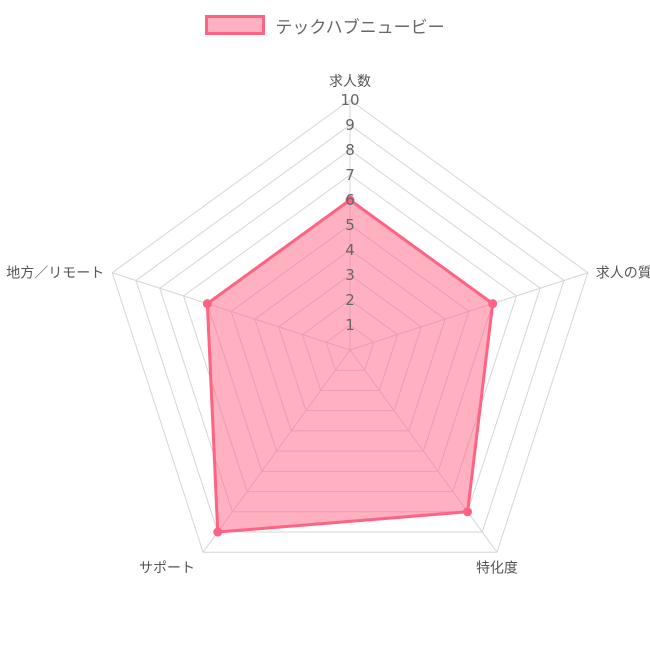  I want to click on axis-label-3: 特化度, so click(497, 568).